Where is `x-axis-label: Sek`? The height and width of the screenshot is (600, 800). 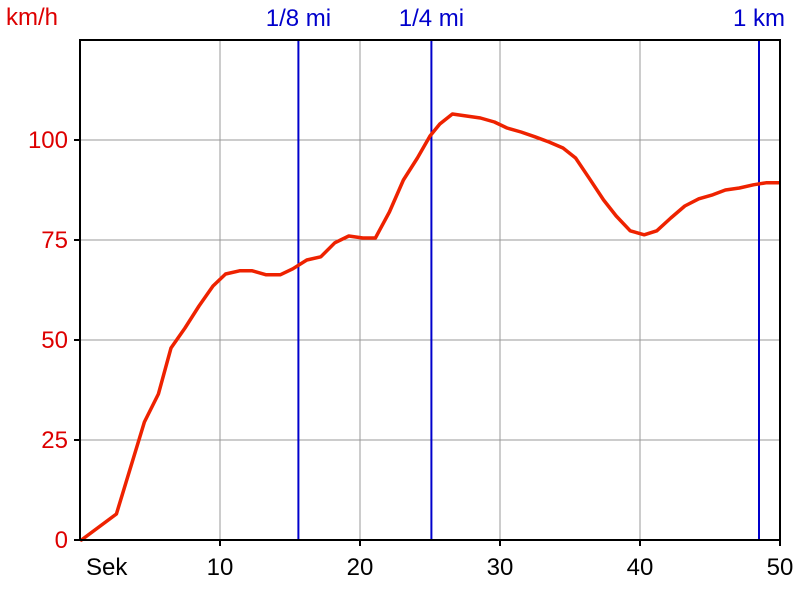 x-axis-label: Sek is located at coordinates (107, 567).